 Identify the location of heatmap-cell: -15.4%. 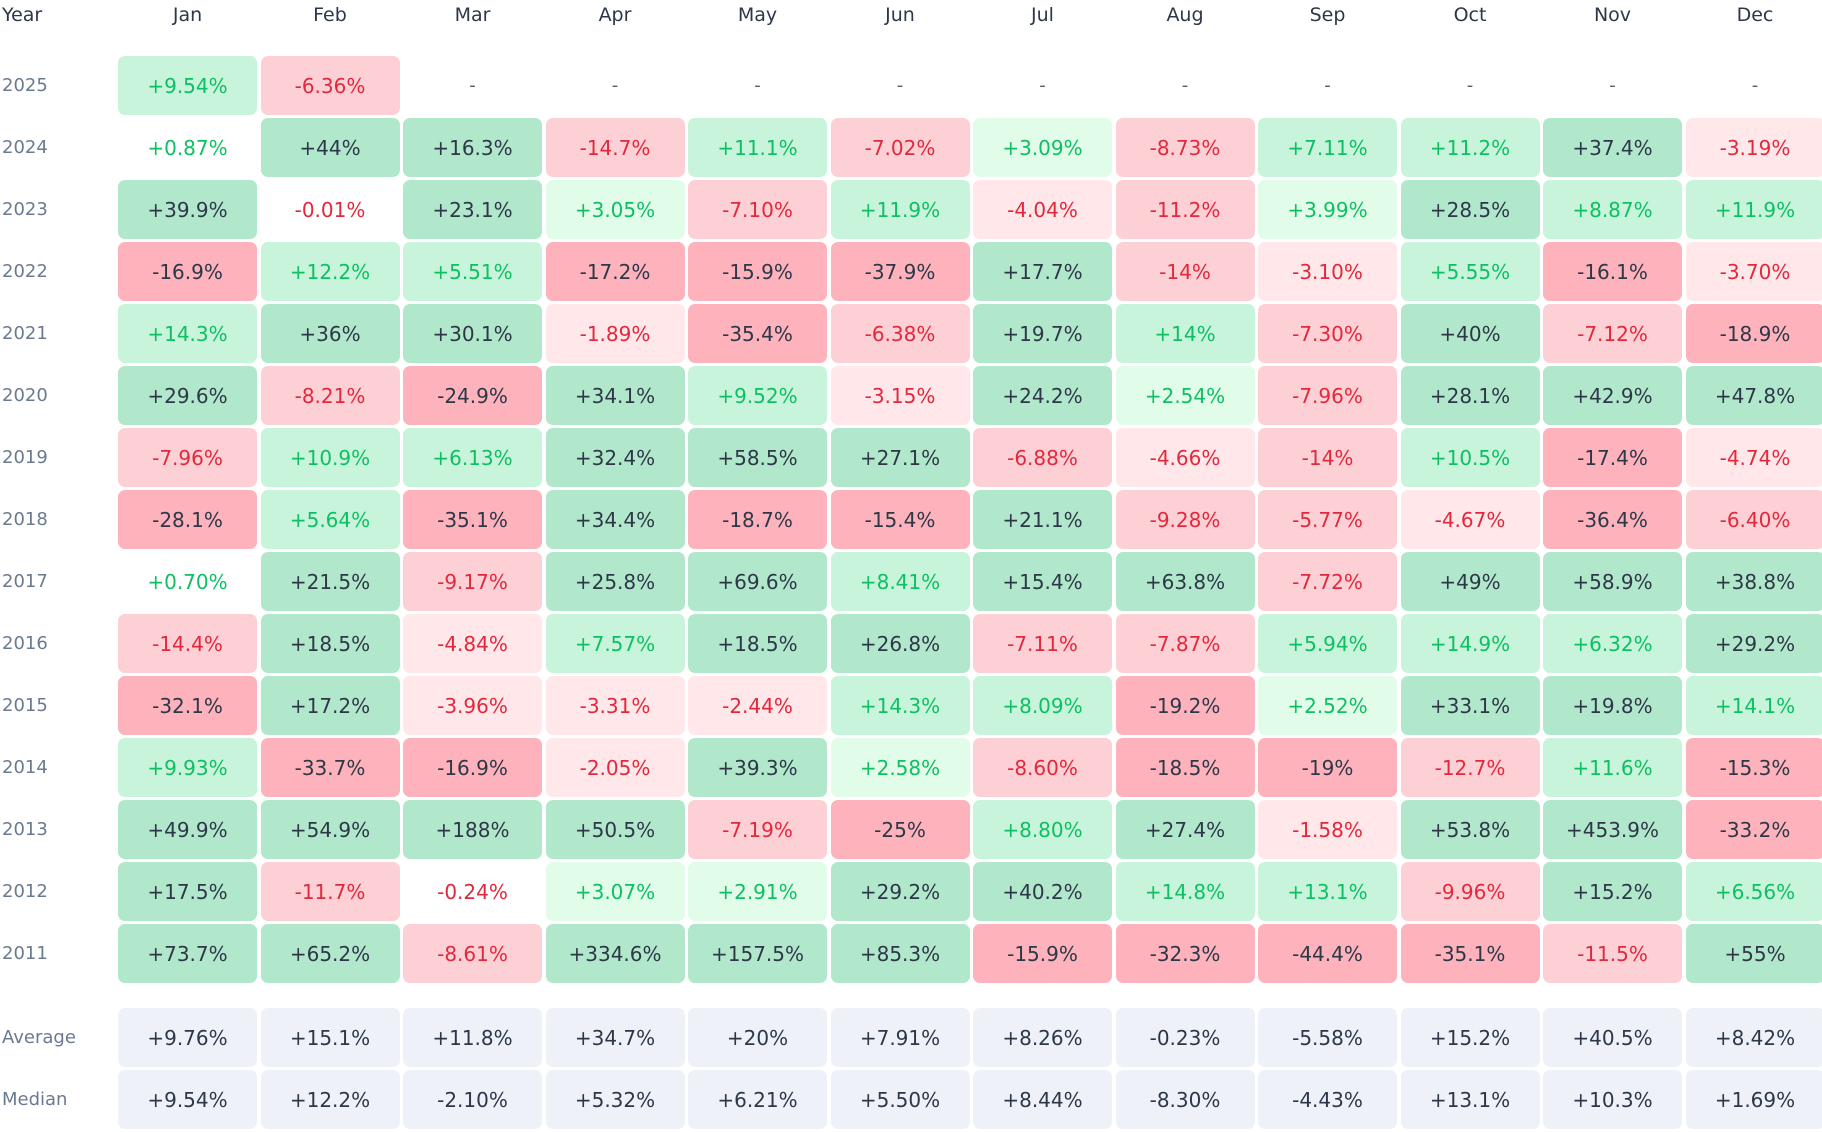
(900, 519).